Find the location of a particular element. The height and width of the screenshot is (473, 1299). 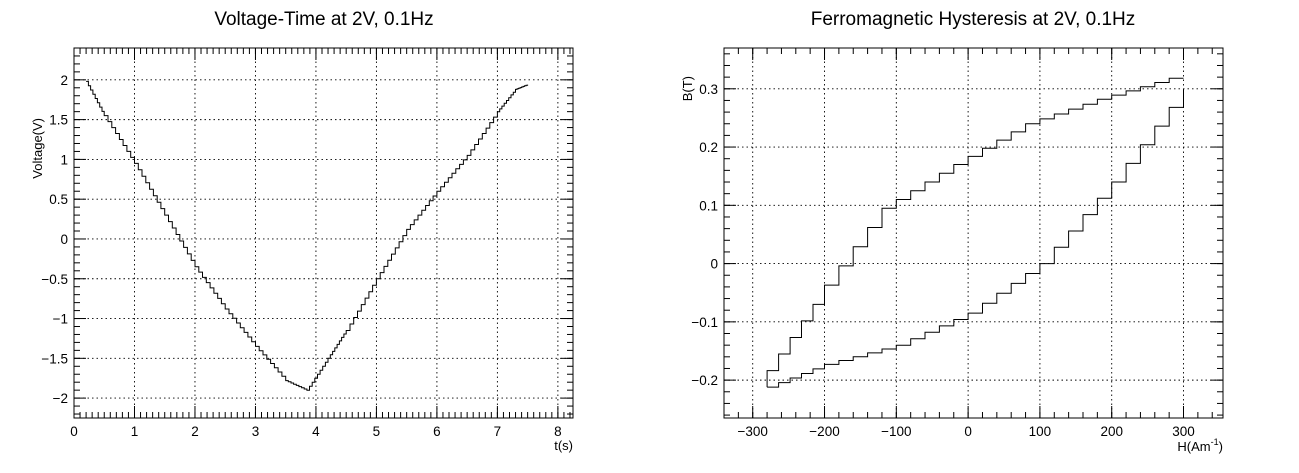

x-axis-label-sup: -1 is located at coordinates (1215, 442).